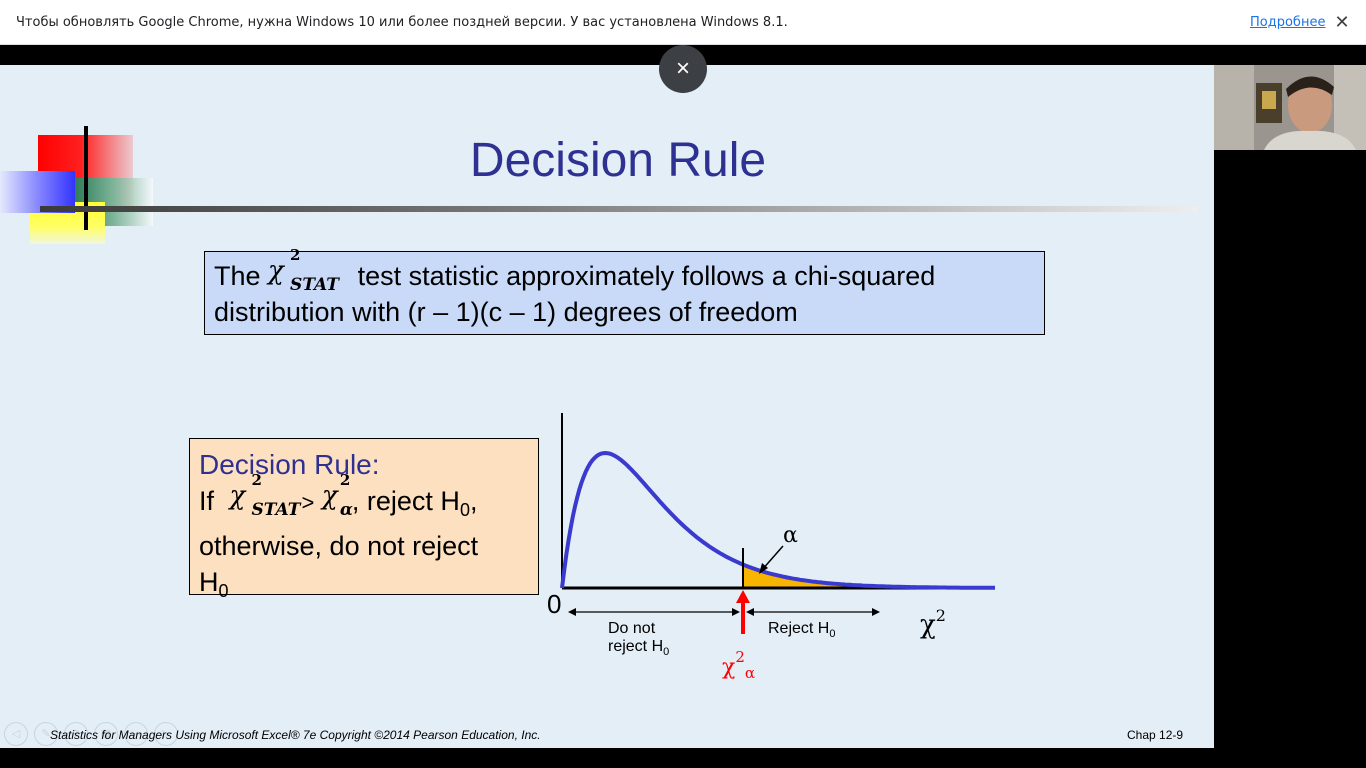 Image resolution: width=1366 pixels, height=768 pixels. I want to click on rule-line-2: If χ 2 STAT > χ 2 α , reject H0,, so click(364, 499).